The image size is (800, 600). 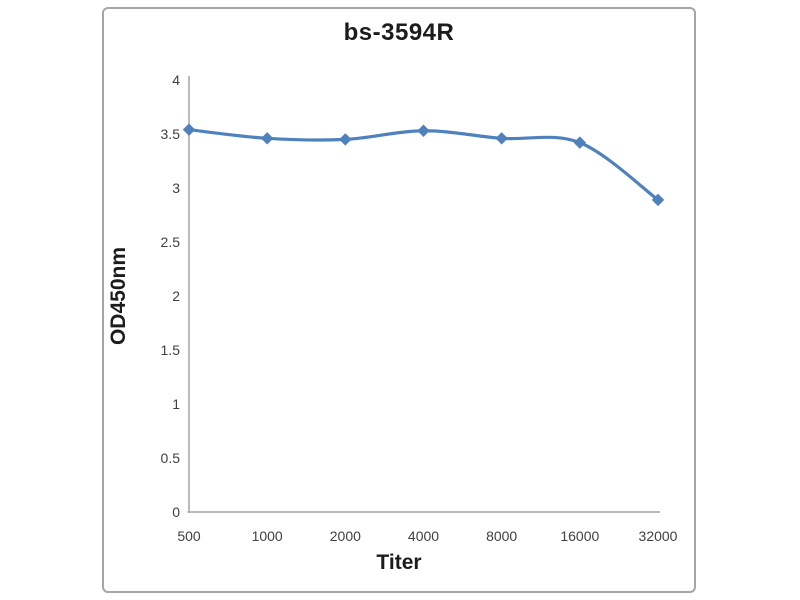 What do you see at coordinates (176, 80) in the screenshot?
I see `y-tick-label: 4` at bounding box center [176, 80].